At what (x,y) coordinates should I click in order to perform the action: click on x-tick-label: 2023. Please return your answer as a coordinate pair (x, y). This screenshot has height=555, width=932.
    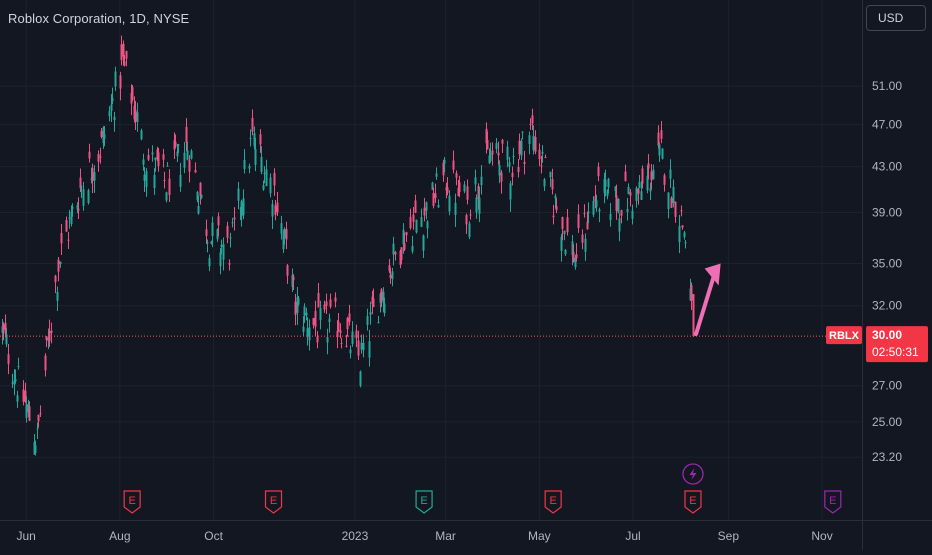
    Looking at the image, I should click on (355, 536).